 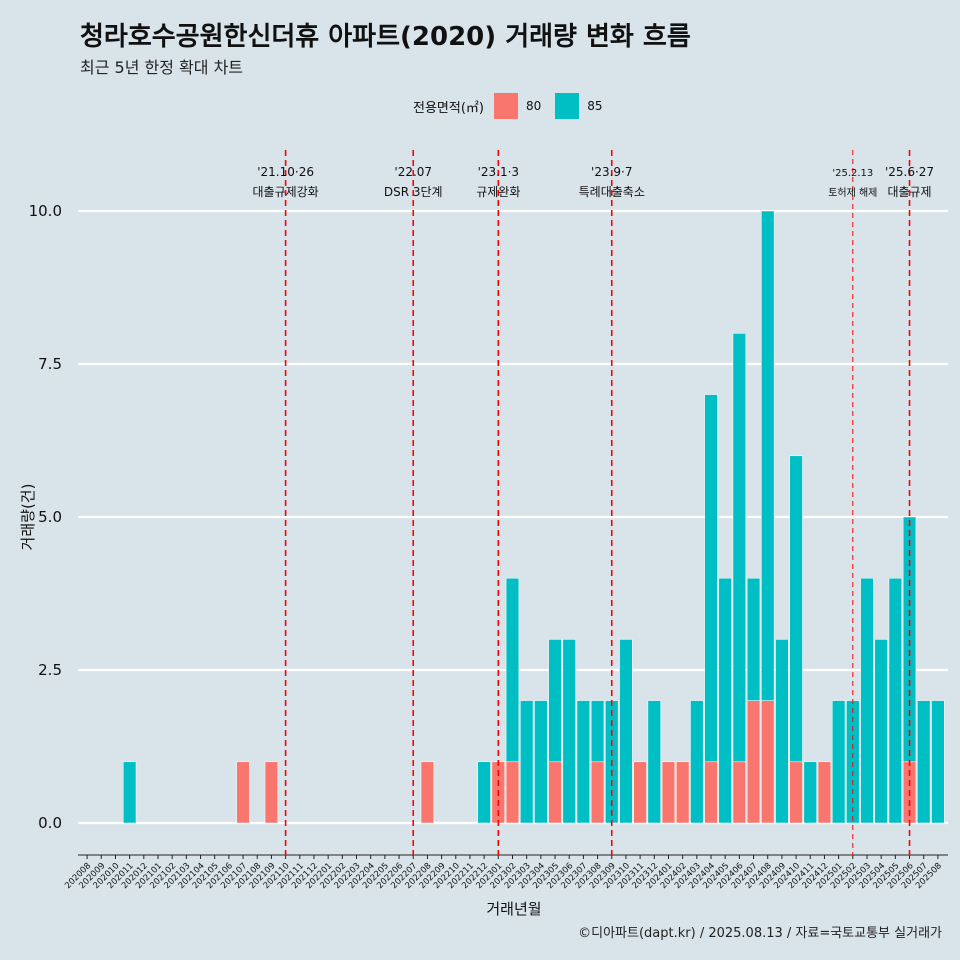 I want to click on legend: 전용면적(㎡) 80 85, so click(x=515, y=106).